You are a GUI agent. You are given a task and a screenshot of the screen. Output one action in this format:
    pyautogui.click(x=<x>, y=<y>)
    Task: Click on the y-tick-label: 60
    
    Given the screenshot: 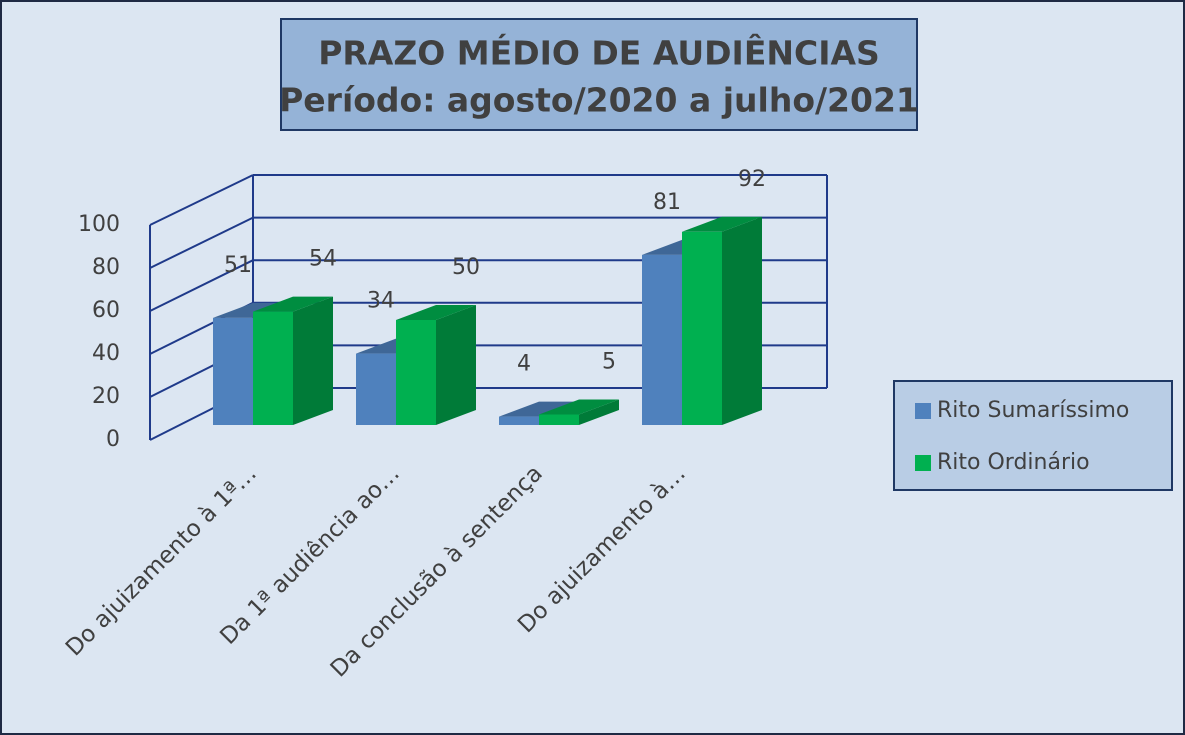 What is the action you would take?
    pyautogui.click(x=106, y=310)
    